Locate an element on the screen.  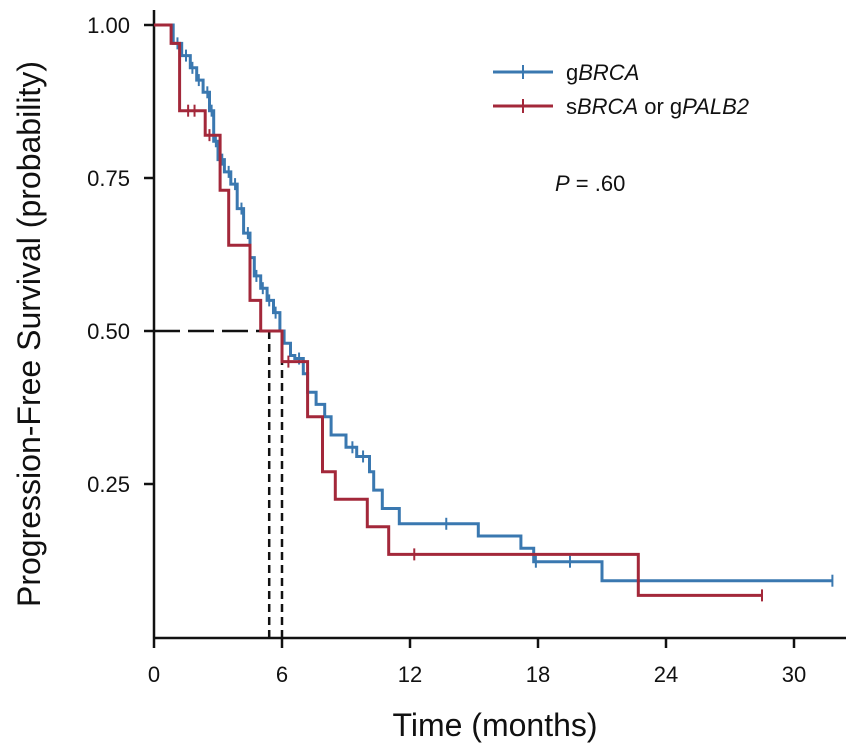
x-tick-label: 18 is located at coordinates (538, 674).